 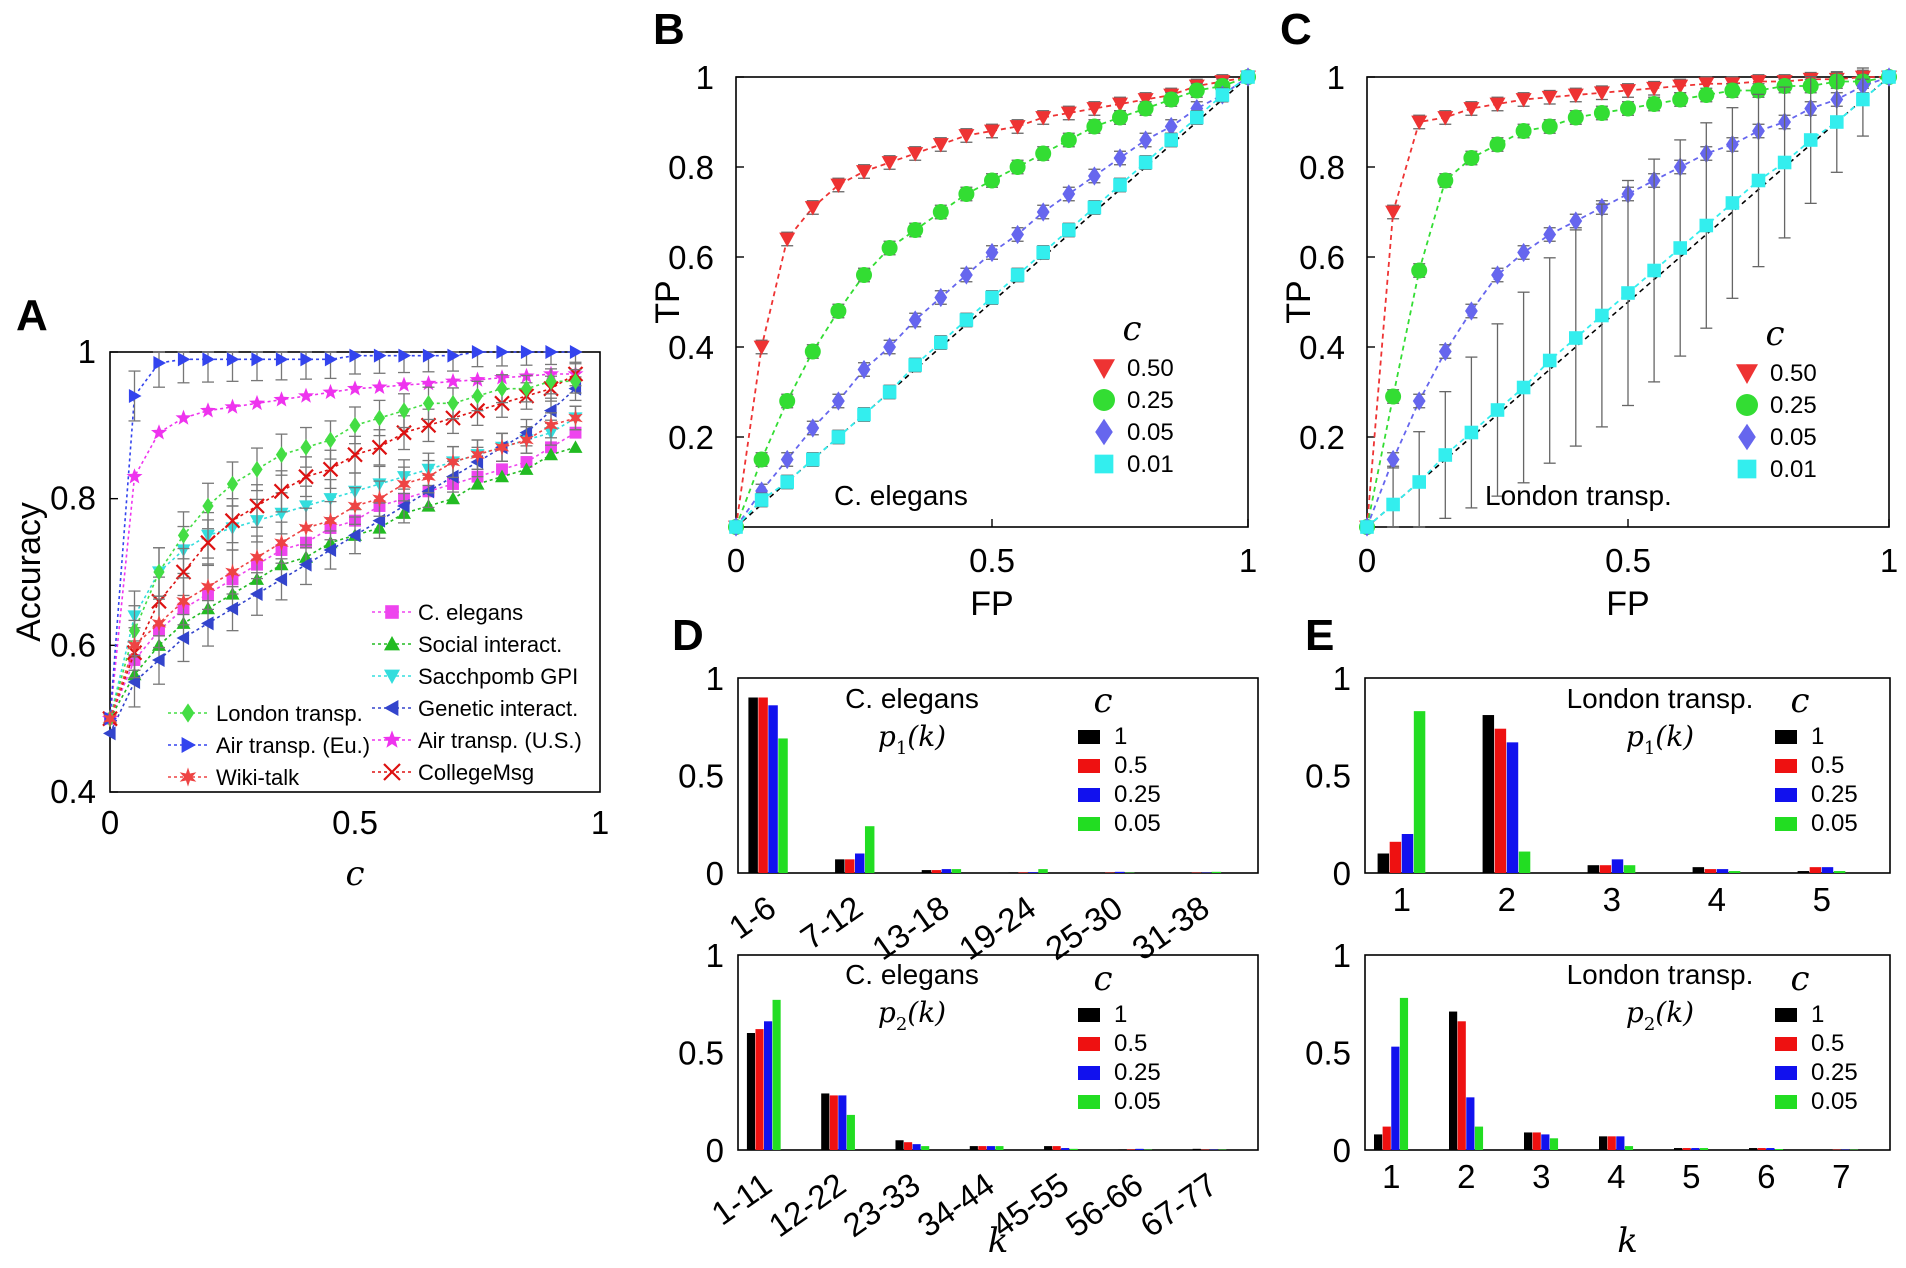 What do you see at coordinates (998, 1241) in the screenshot?
I see `panel-d2-xlabel: k` at bounding box center [998, 1241].